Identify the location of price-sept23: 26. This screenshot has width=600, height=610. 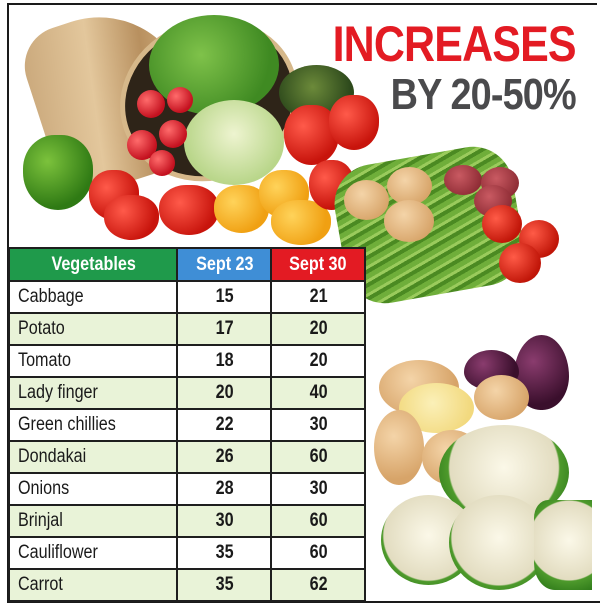
(224, 456).